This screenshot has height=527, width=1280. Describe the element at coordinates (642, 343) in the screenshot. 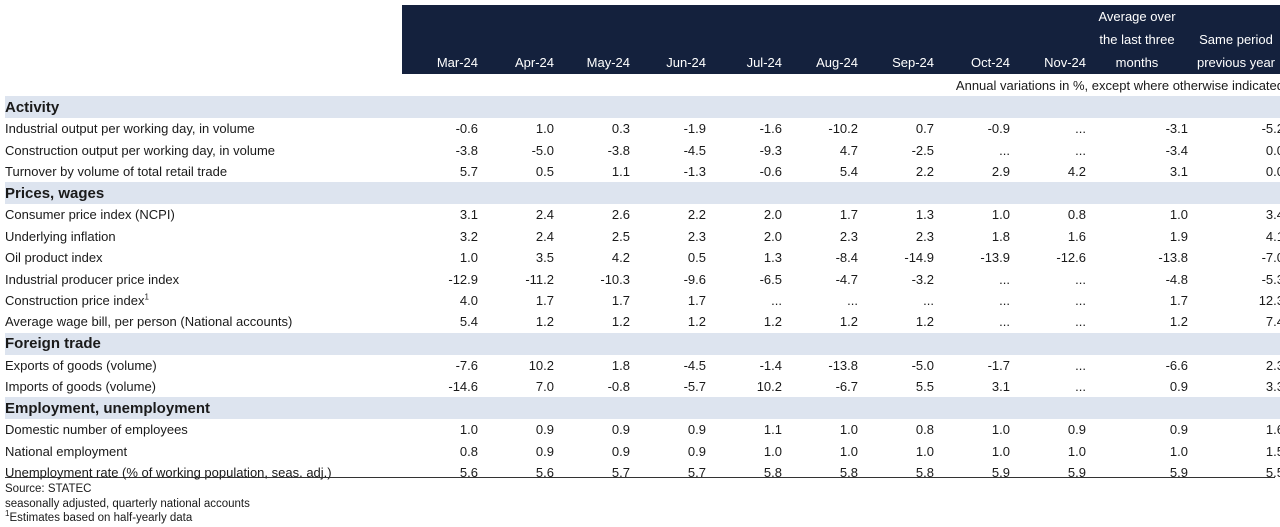

I see `section-header-row: Foreign trade` at that location.